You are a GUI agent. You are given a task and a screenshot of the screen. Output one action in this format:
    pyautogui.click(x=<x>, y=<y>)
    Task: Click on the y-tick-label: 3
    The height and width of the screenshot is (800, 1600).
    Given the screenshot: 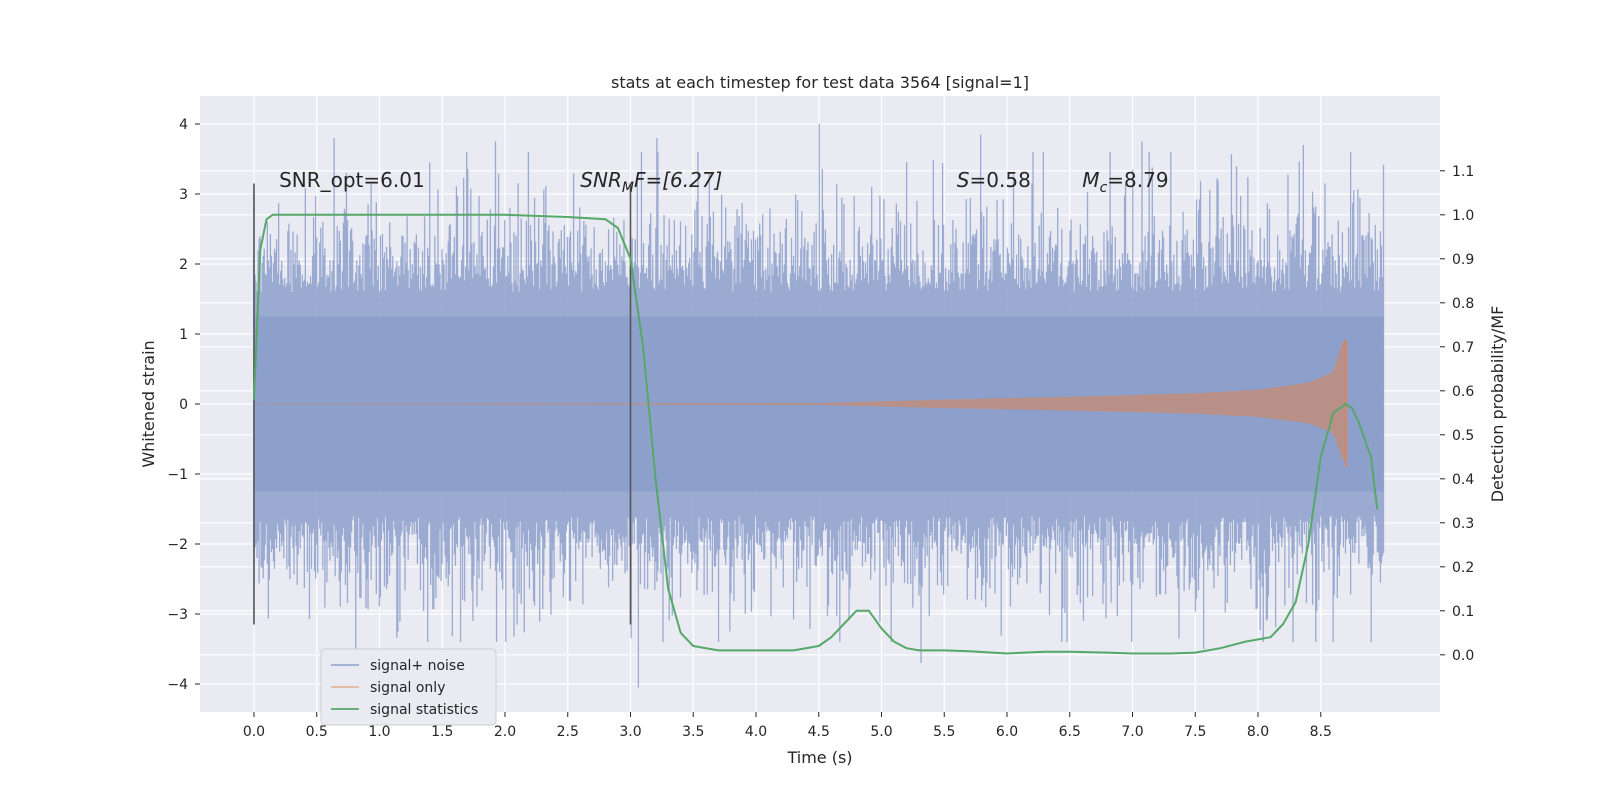 What is the action you would take?
    pyautogui.click(x=183, y=195)
    